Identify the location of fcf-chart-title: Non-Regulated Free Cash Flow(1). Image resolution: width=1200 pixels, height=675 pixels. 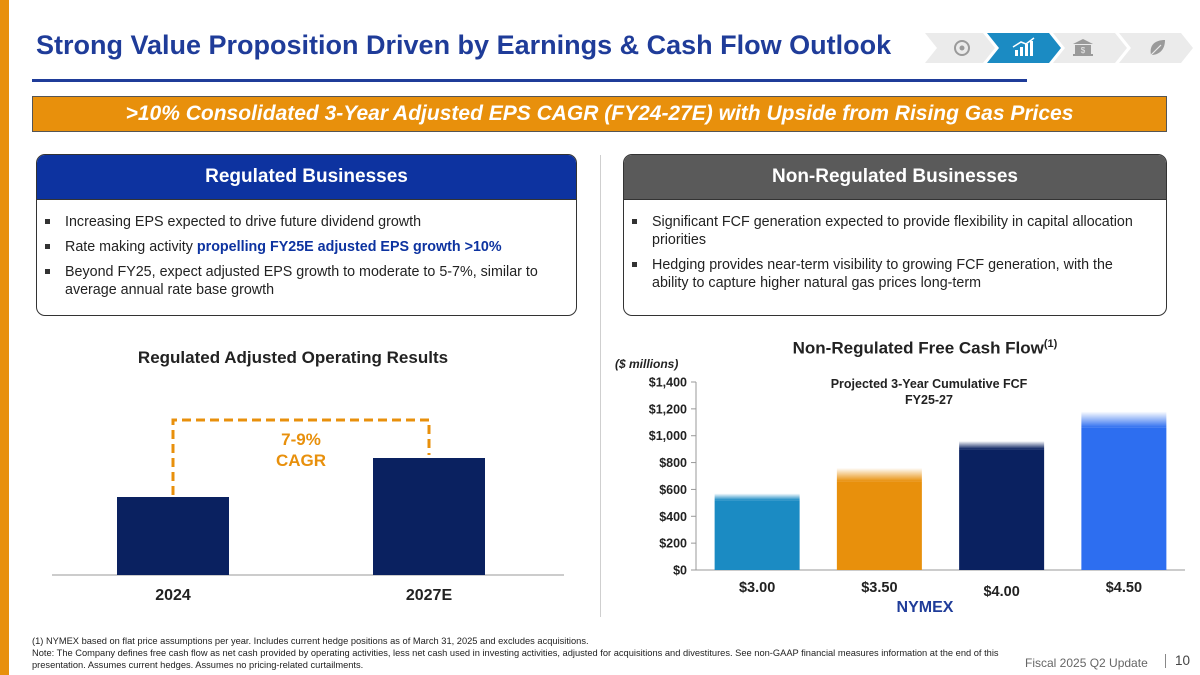
(925, 348).